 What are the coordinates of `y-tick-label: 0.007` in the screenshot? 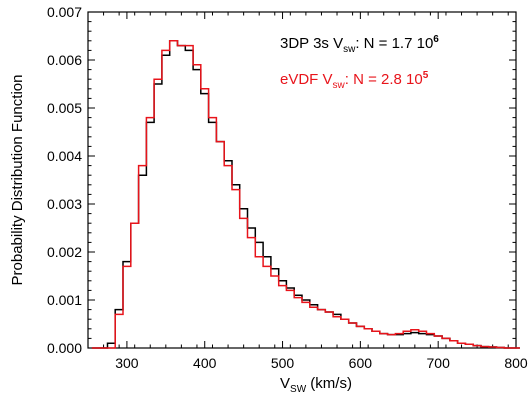 It's located at (64, 12).